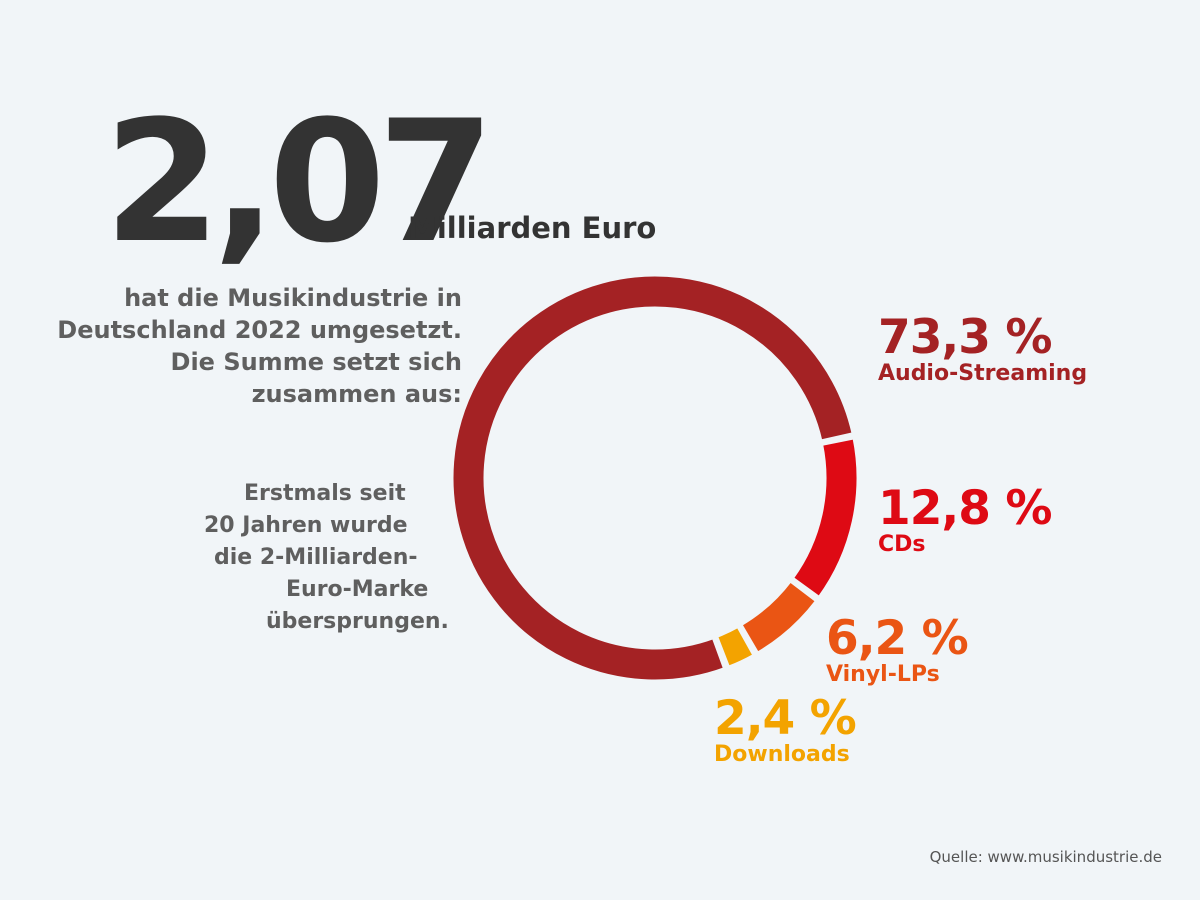 The width and height of the screenshot is (1200, 900). I want to click on note-line: Euro-Marke, so click(357, 589).